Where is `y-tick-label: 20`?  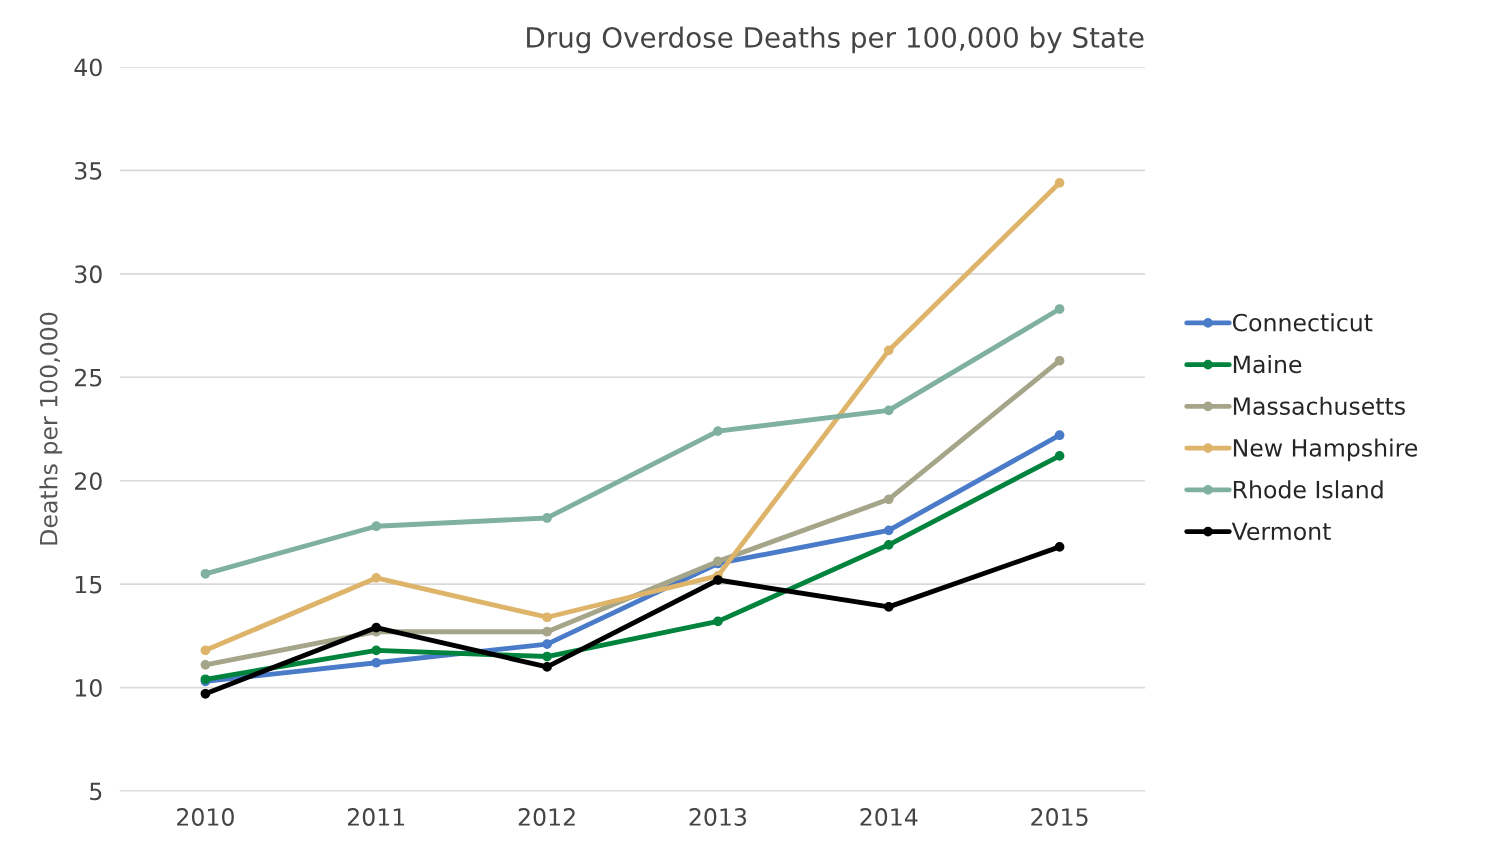
y-tick-label: 20 is located at coordinates (88, 481).